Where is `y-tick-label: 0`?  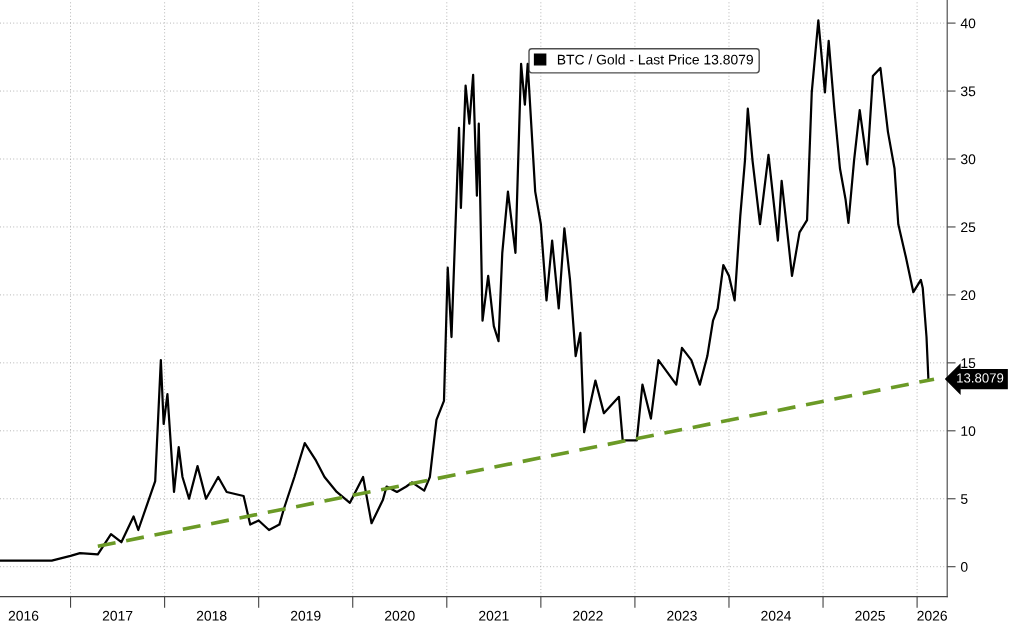
y-tick-label: 0 is located at coordinates (964, 567).